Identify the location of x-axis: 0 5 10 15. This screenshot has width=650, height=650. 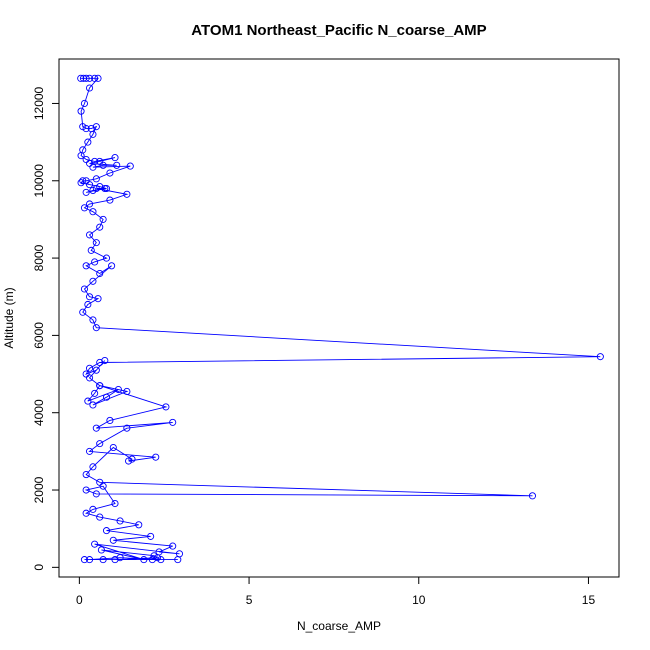
(335, 591).